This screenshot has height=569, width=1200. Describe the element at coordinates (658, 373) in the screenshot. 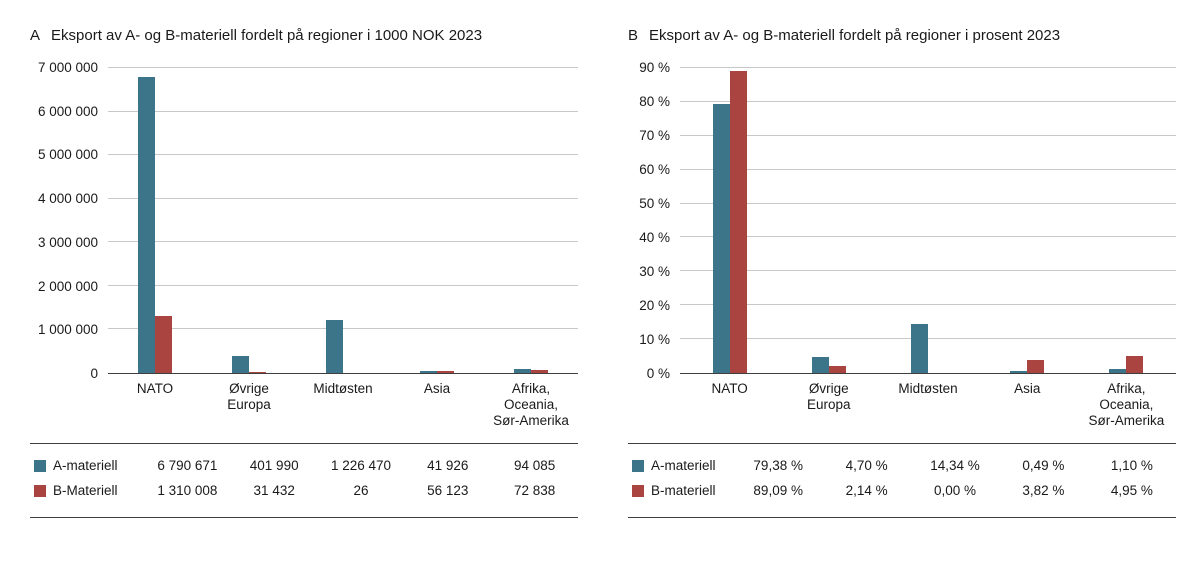

I see `y-tick-label: 0 %` at that location.